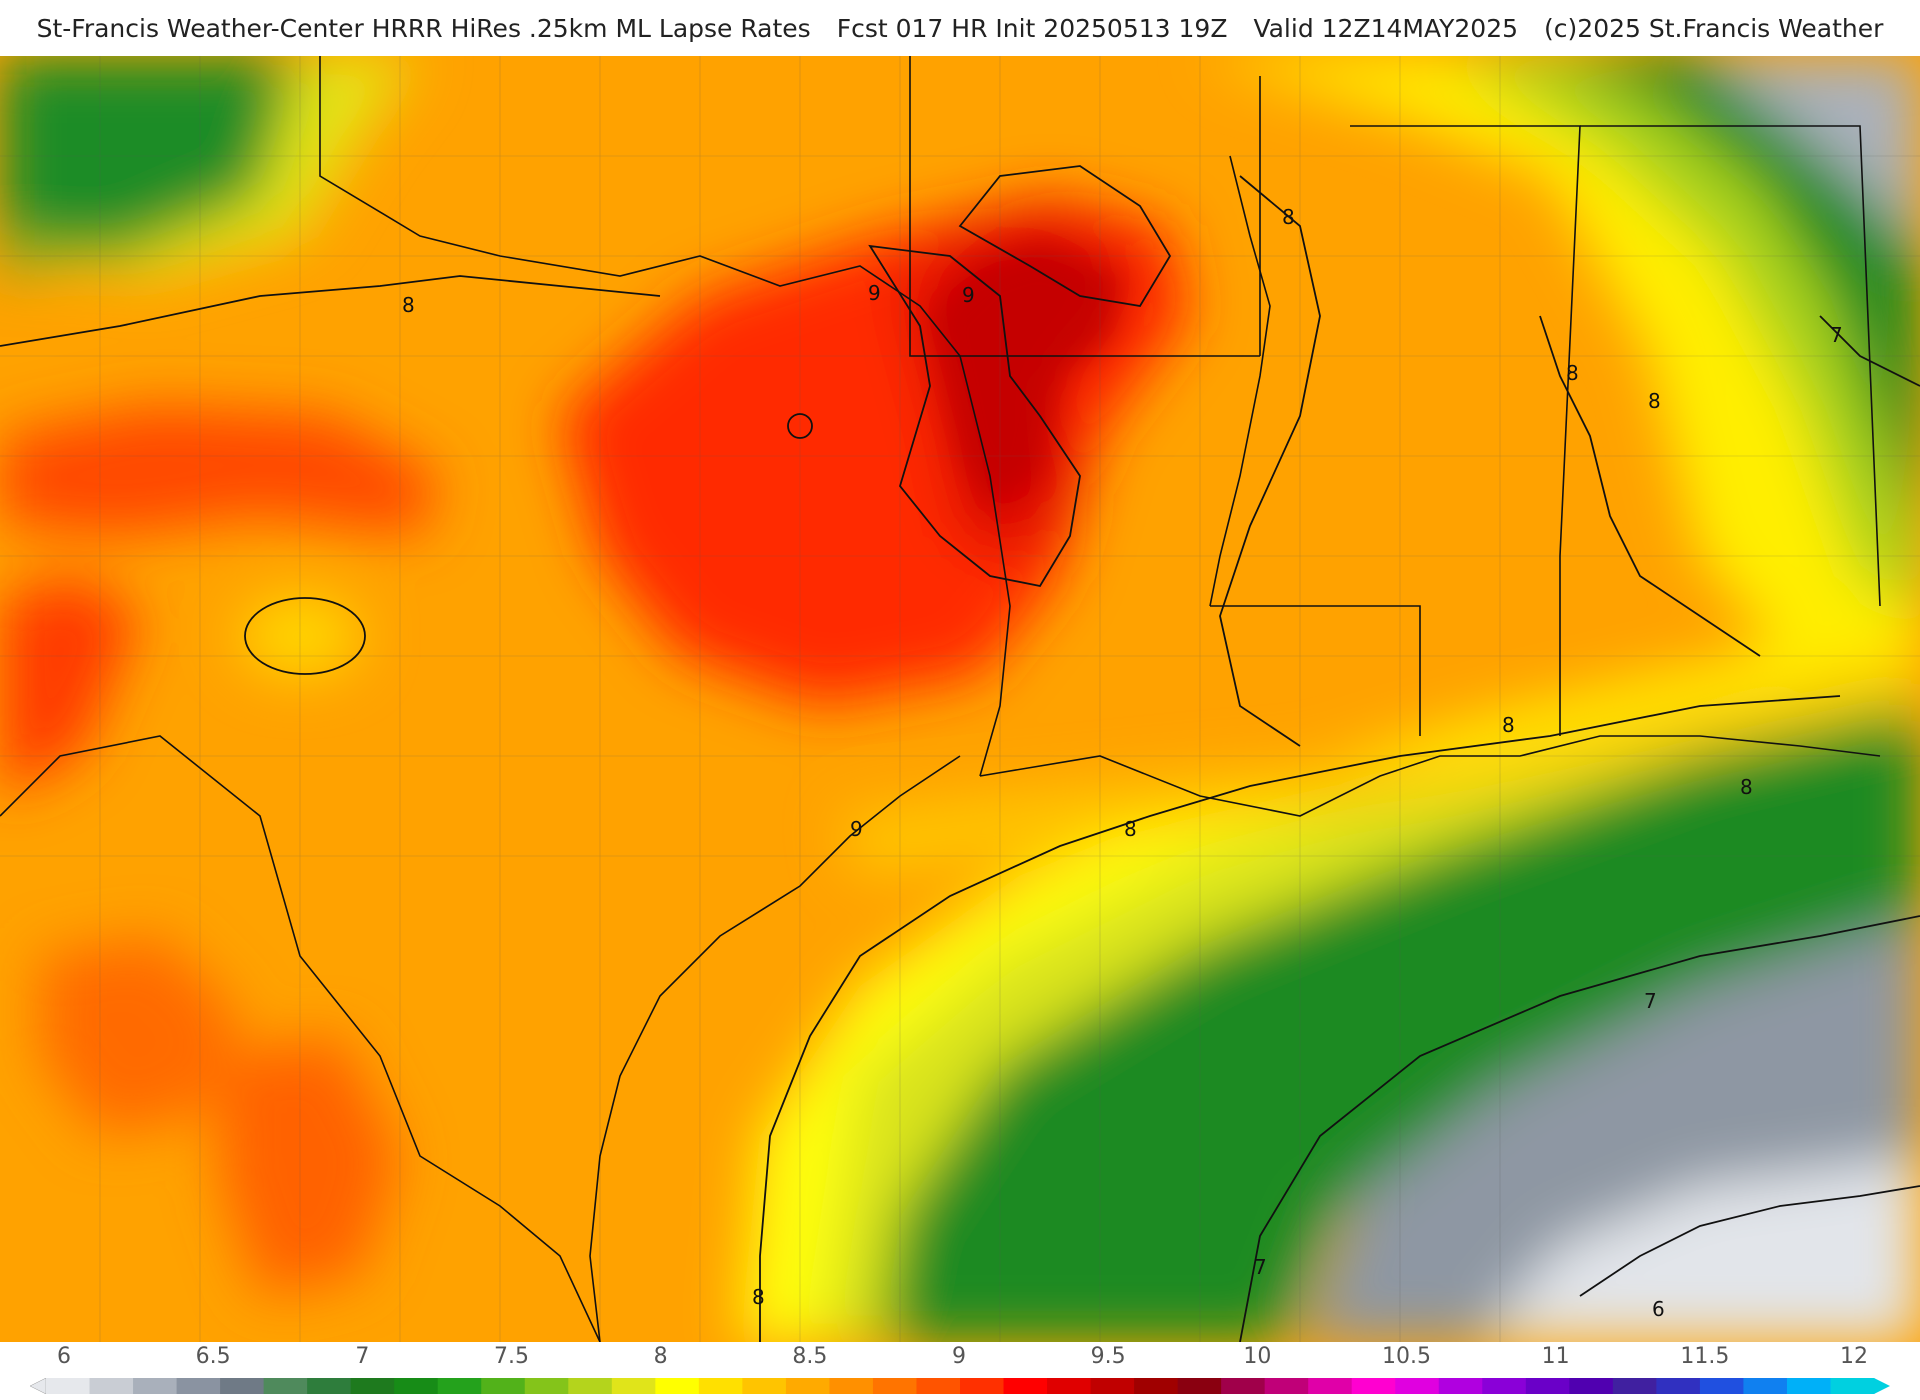 The image size is (1920, 1400). Describe the element at coordinates (362, 1356) in the screenshot. I see `colorbar-tick-label: 7` at that location.